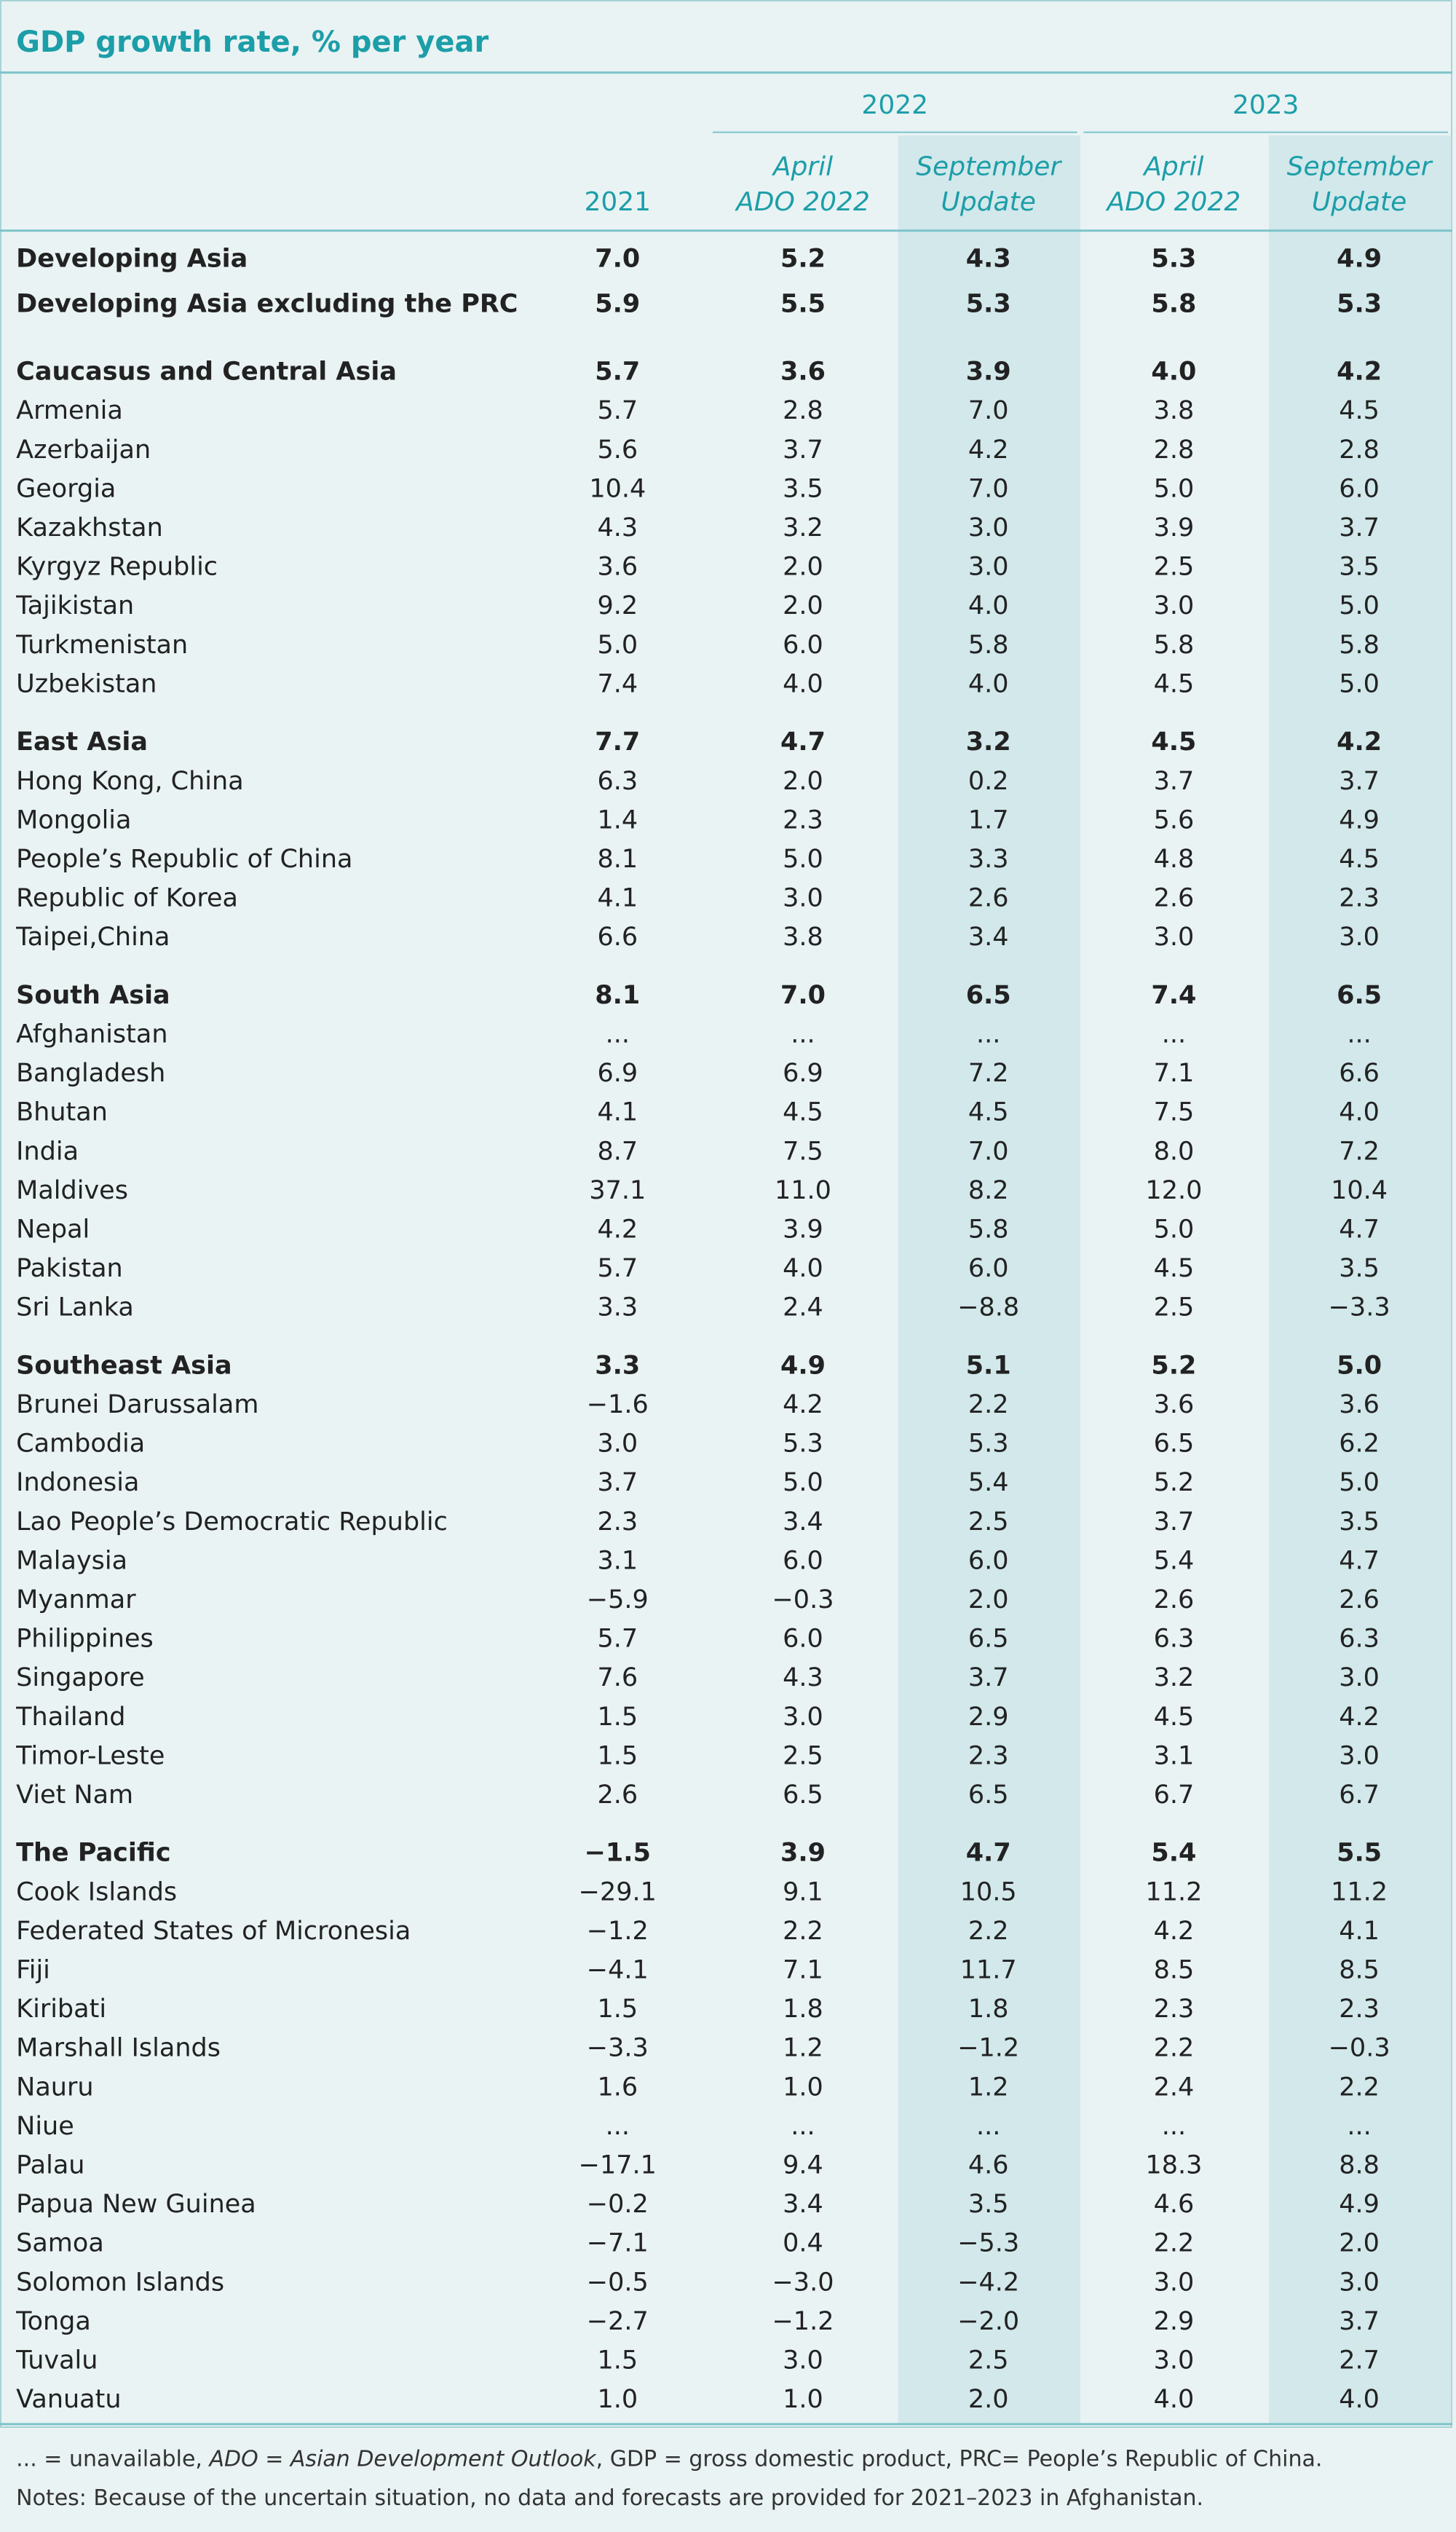 This screenshot has width=1456, height=2532. I want to click on economy-label: Kyrgyz Republic, so click(117, 567).